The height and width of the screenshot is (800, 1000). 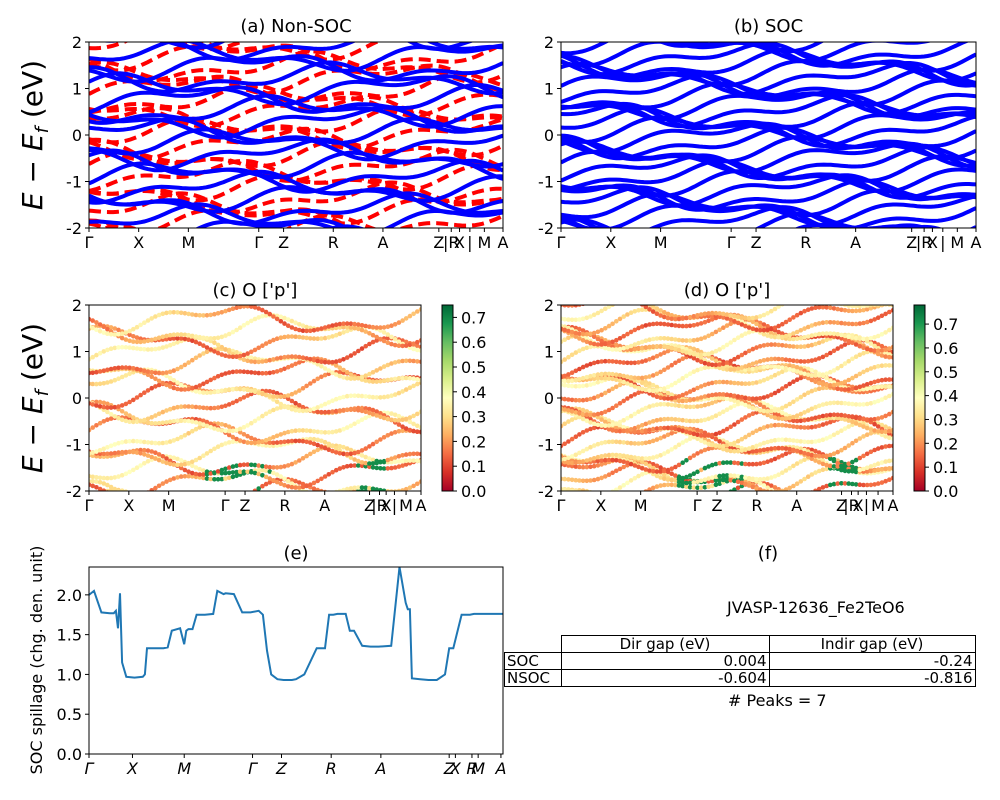 I want to click on panel-f-title: (f), so click(x=768, y=553).